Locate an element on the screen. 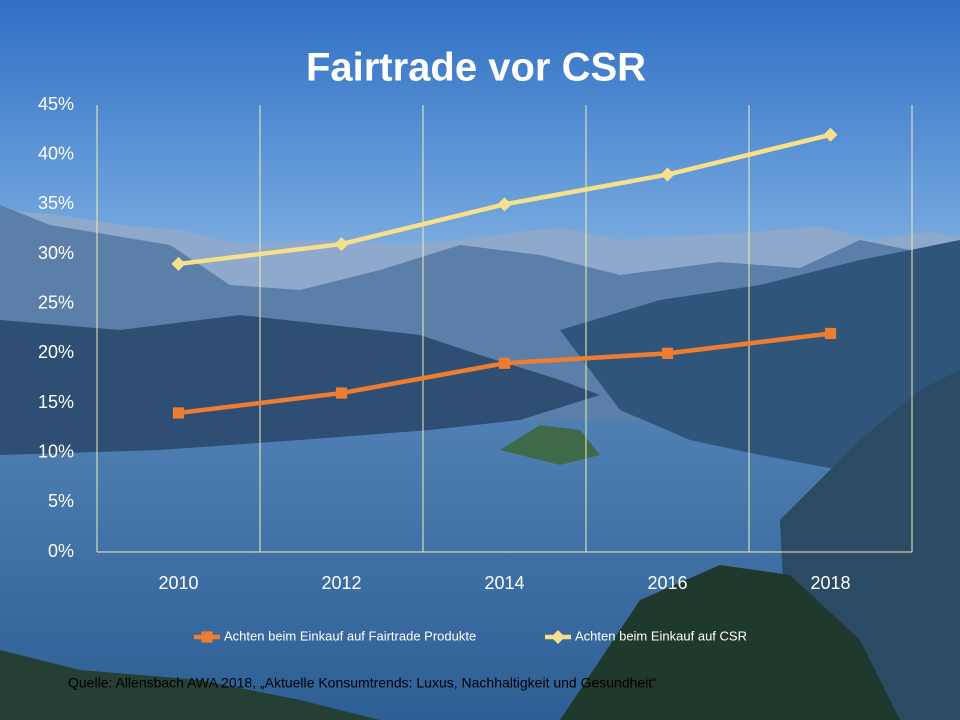 This screenshot has width=960, height=720. y-tick-label: 30% is located at coordinates (56, 253).